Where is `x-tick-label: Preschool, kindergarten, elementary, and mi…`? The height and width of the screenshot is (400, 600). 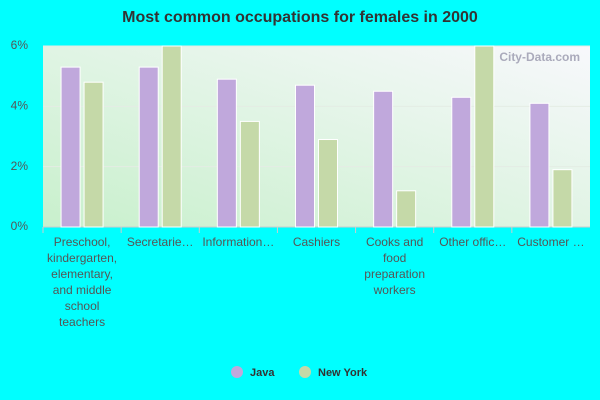
x-tick-label: Preschool, kindergarten, elementary, and mi… is located at coordinates (82, 282).